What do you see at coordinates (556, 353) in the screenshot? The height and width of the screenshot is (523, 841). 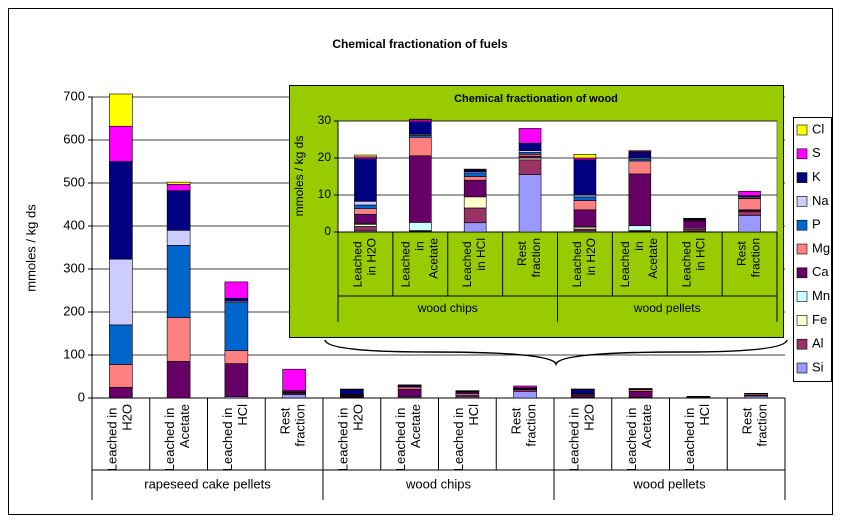 I see `brace` at bounding box center [556, 353].